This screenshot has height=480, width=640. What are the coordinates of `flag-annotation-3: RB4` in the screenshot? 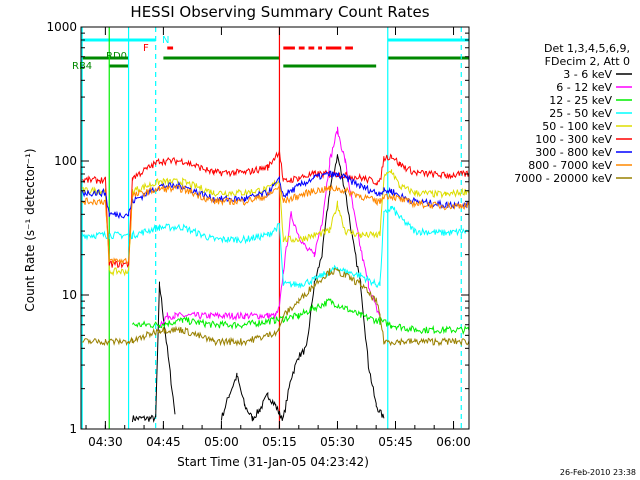 It's located at (82, 66).